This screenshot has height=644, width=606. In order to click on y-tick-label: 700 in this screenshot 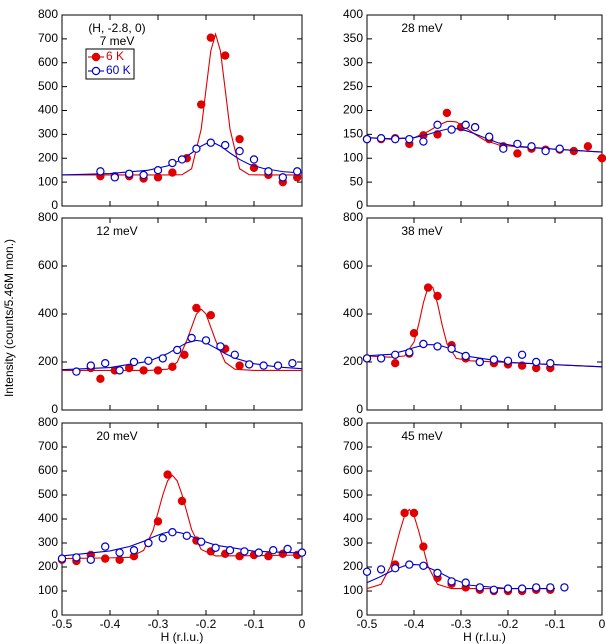, I will do `click(353, 446)`.